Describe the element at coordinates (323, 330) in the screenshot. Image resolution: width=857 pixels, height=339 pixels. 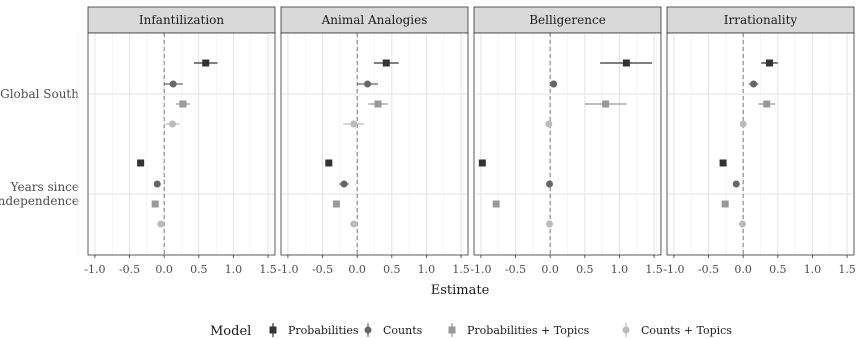
I see `legend-label: Probabilities` at that location.